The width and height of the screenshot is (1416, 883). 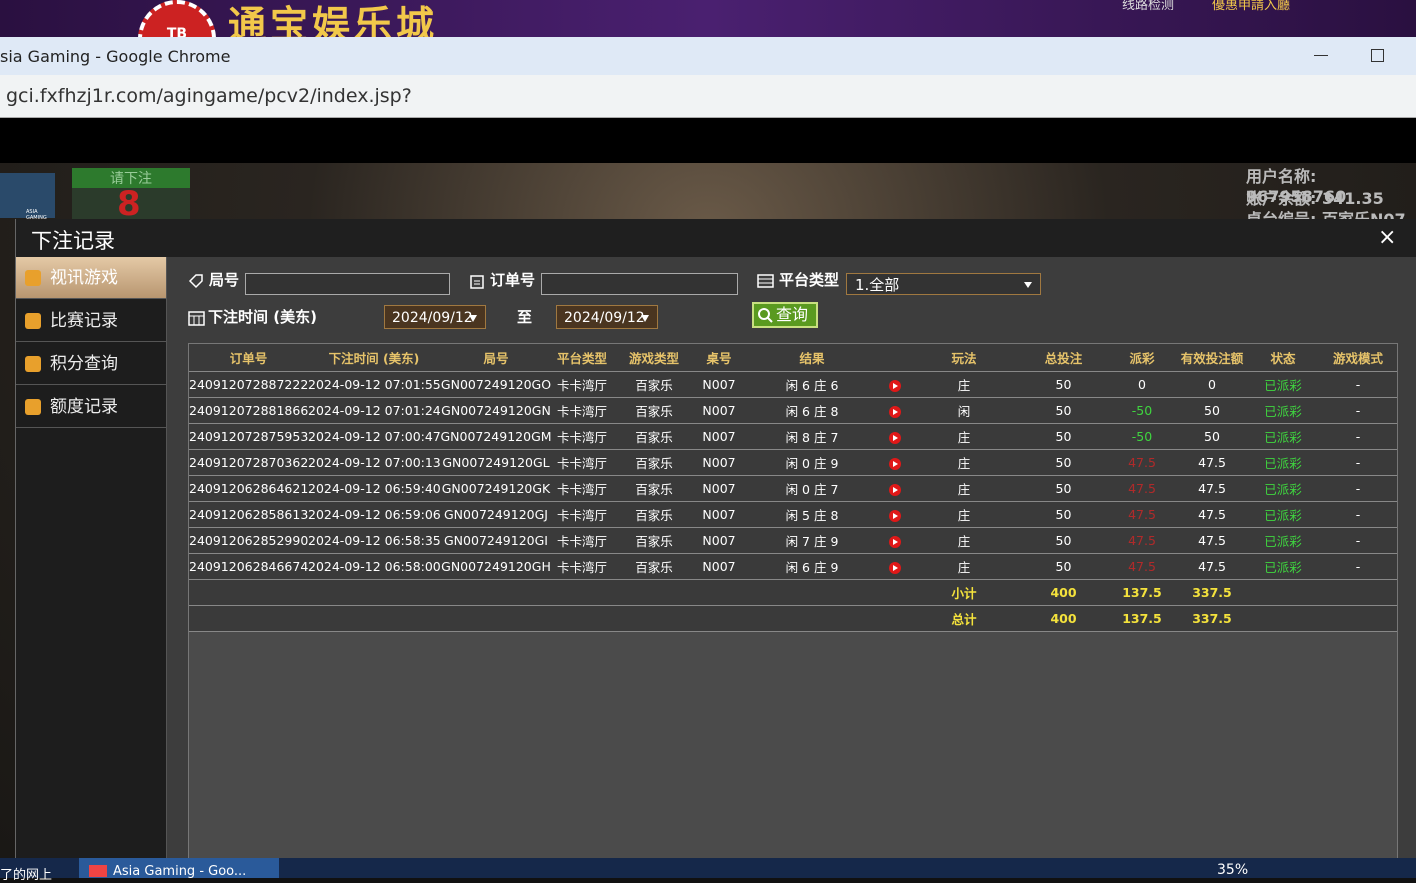 I want to click on cell: 2024-09-12 07:01:55, so click(x=374, y=384).